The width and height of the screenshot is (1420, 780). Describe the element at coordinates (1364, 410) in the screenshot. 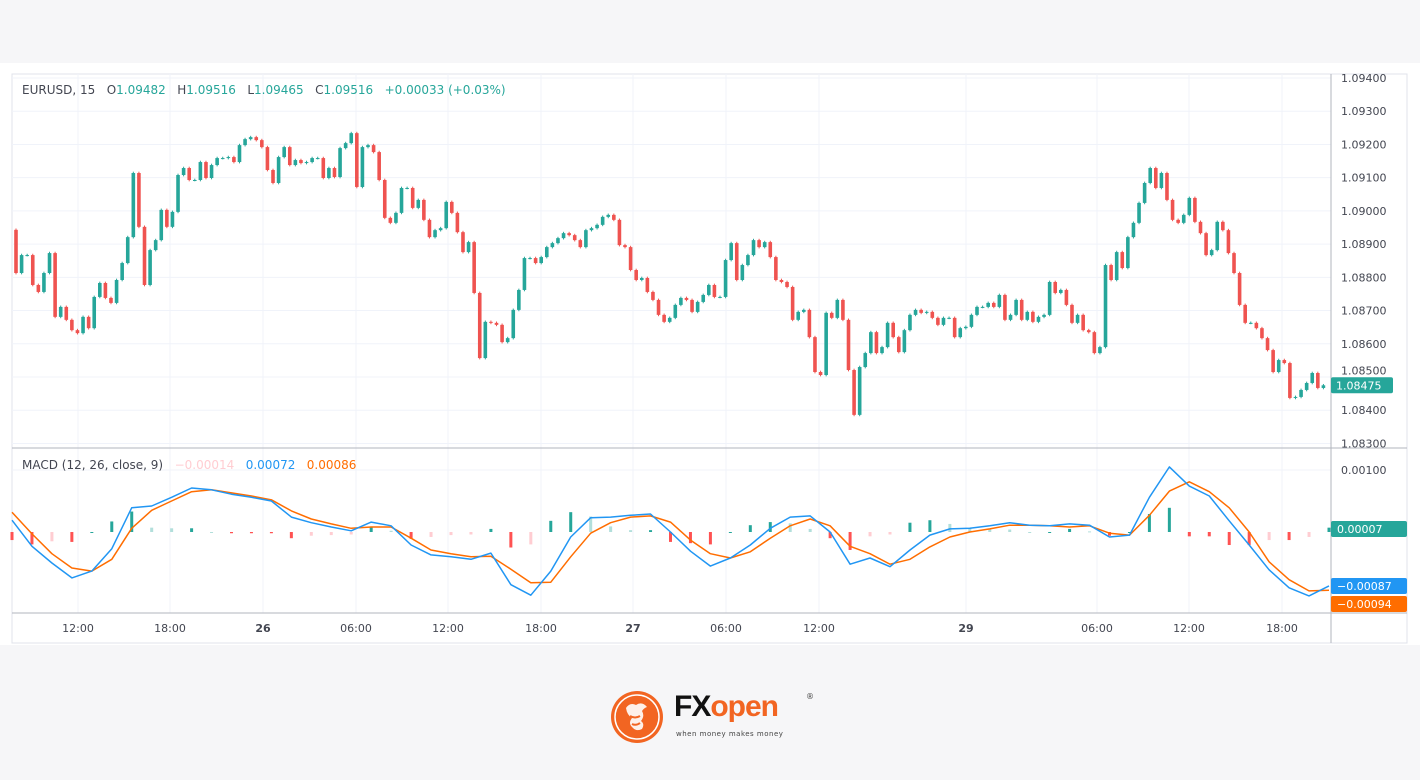

I see `price-tick-label: 1.08400` at that location.